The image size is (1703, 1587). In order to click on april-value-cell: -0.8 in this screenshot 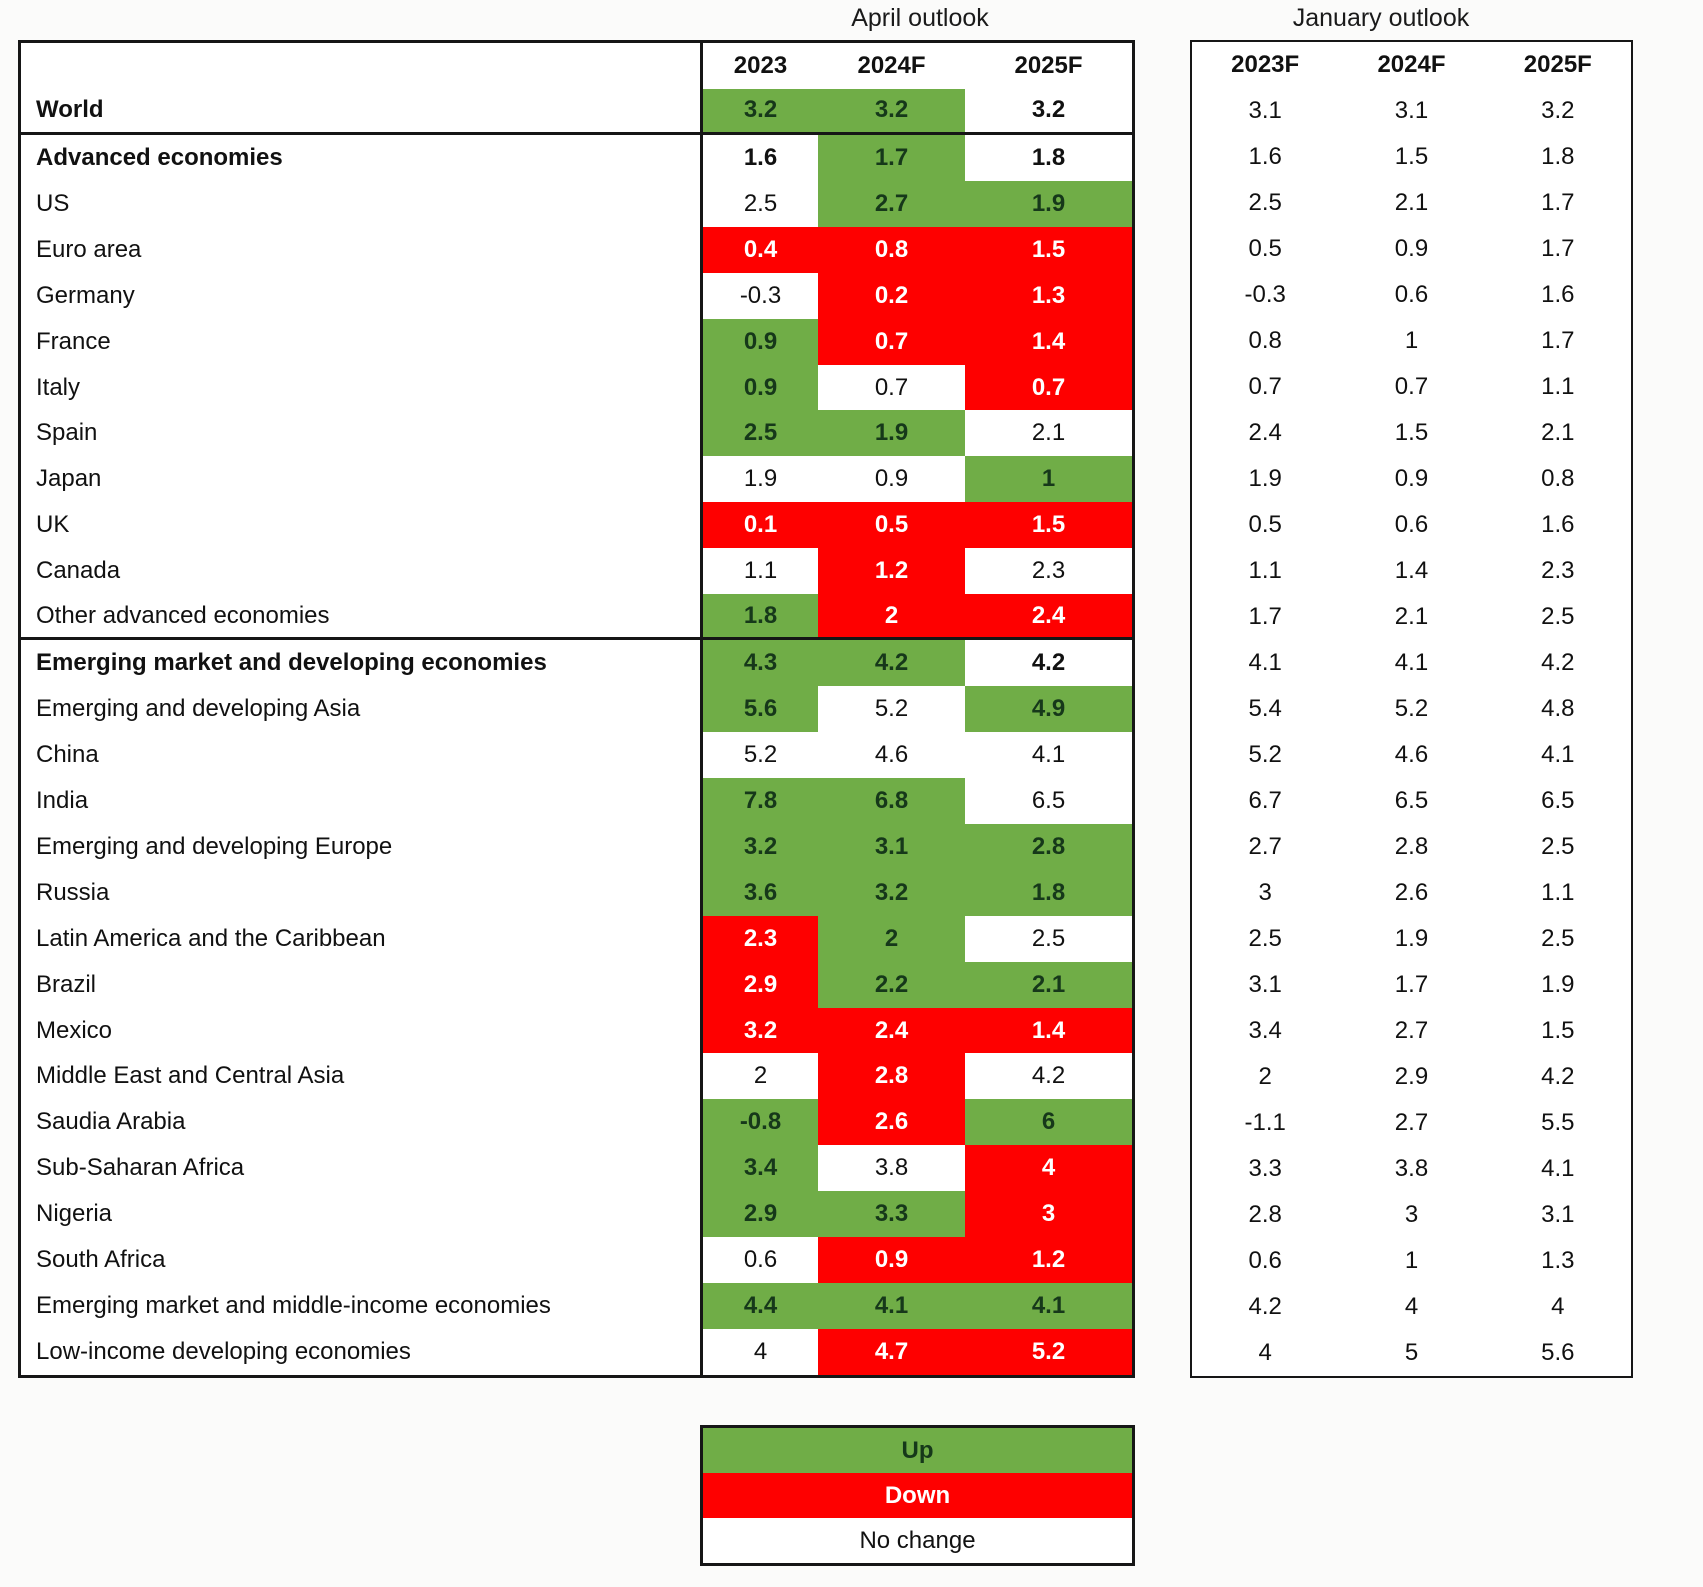, I will do `click(759, 1122)`.